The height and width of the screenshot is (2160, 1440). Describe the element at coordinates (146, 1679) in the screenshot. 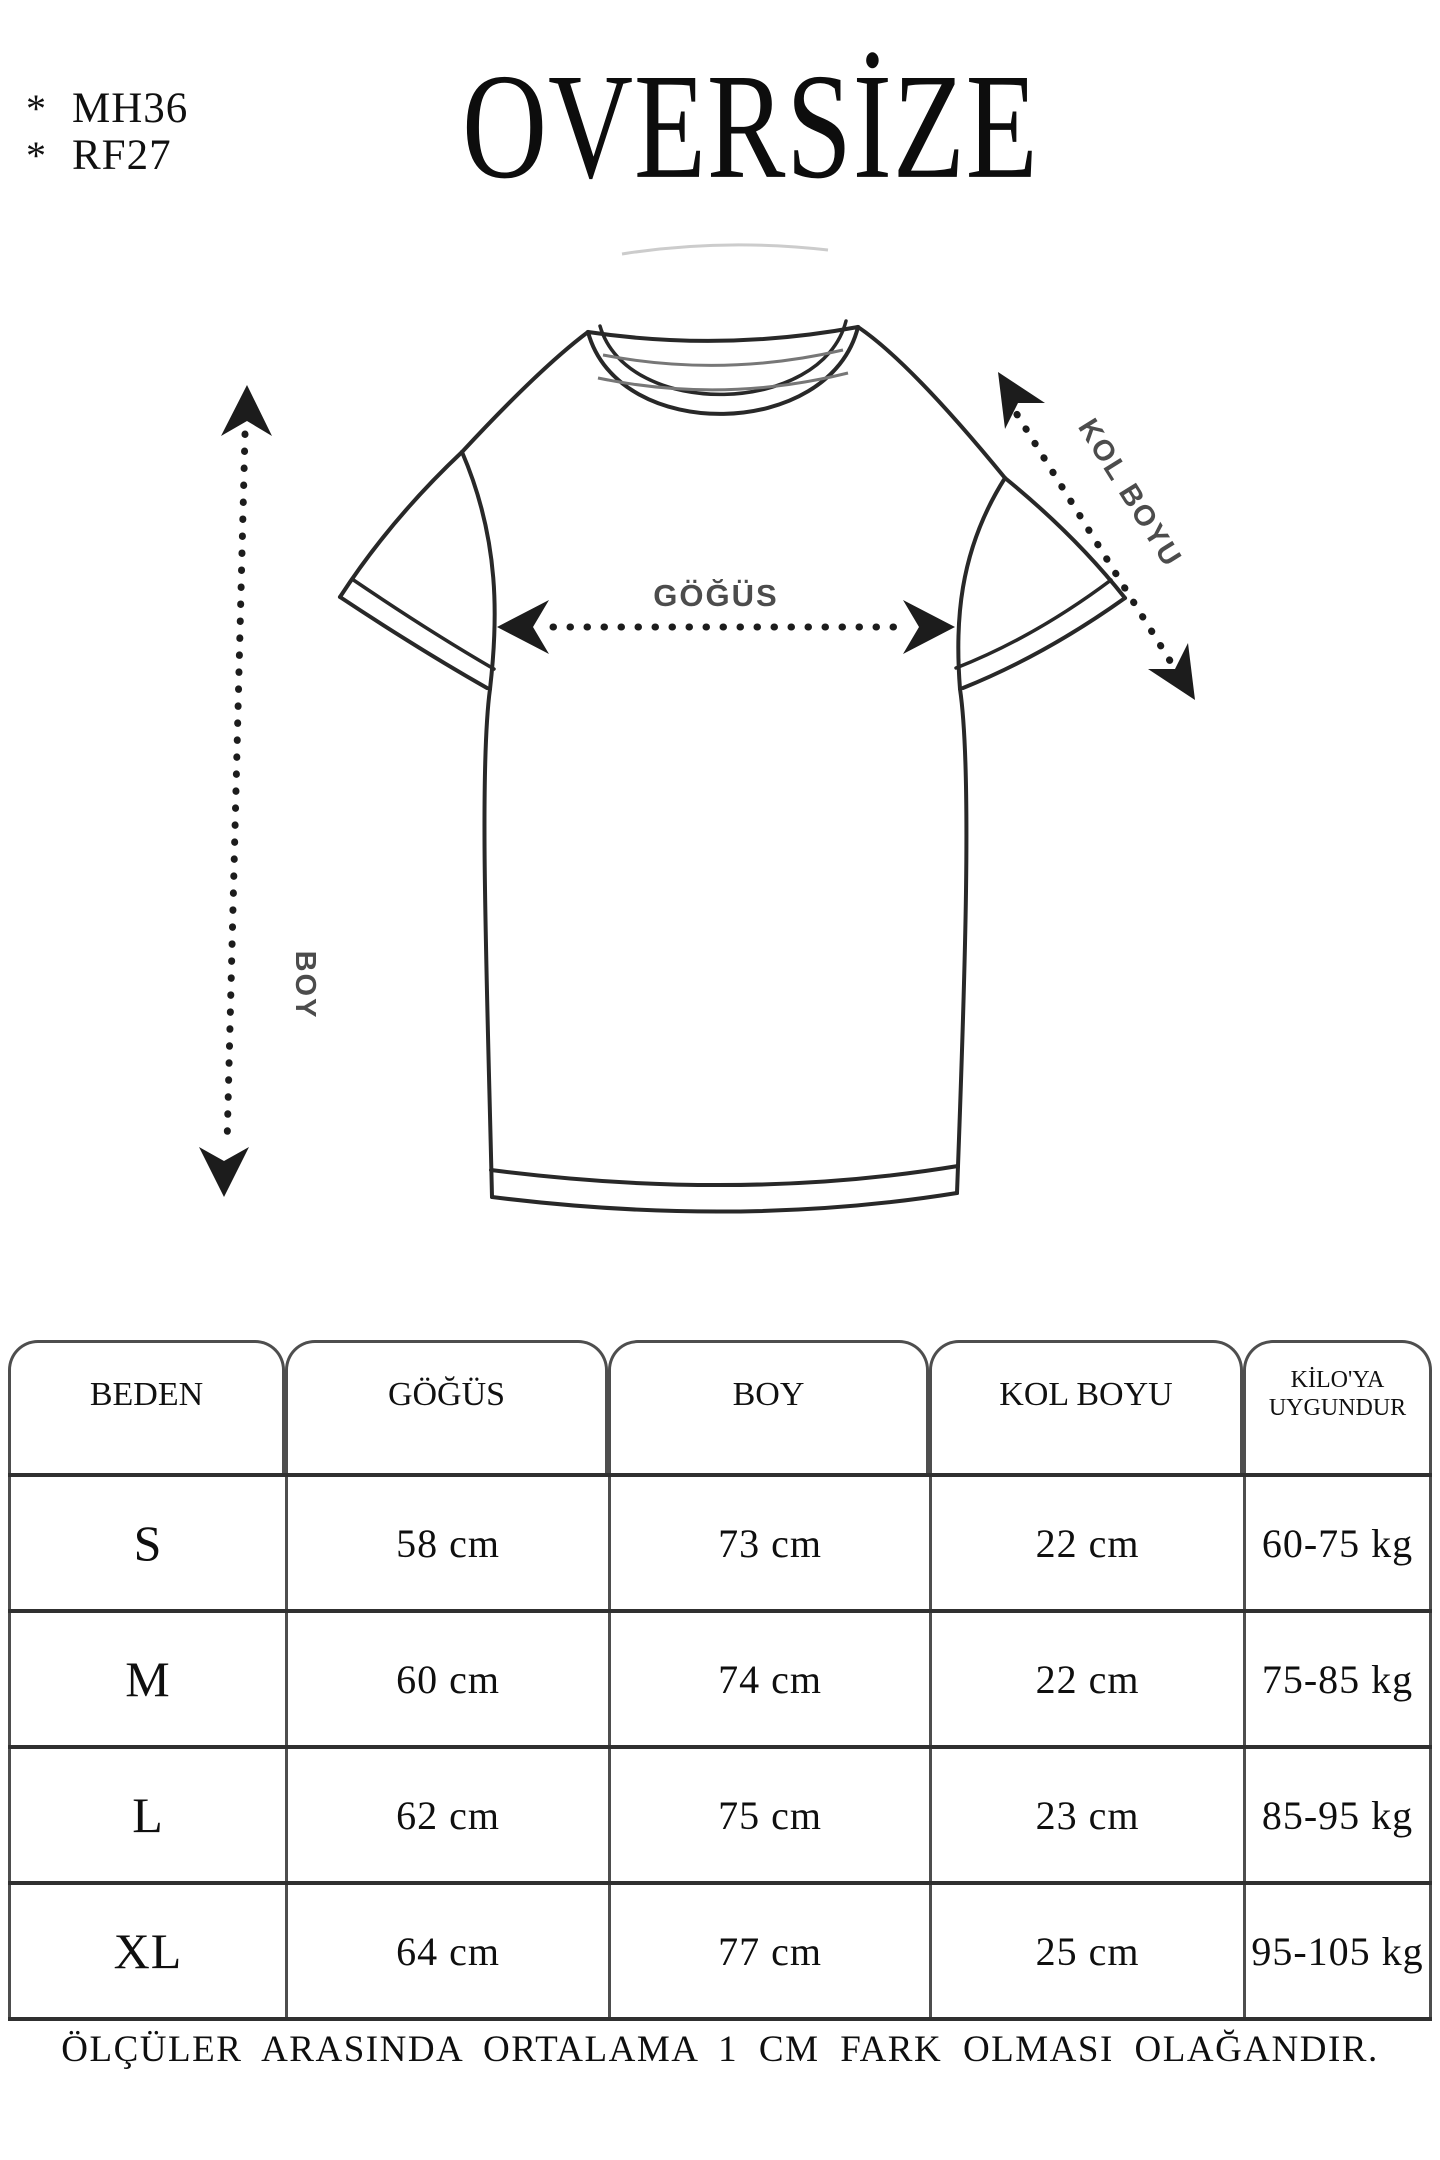

I see `cell-size: M` at that location.